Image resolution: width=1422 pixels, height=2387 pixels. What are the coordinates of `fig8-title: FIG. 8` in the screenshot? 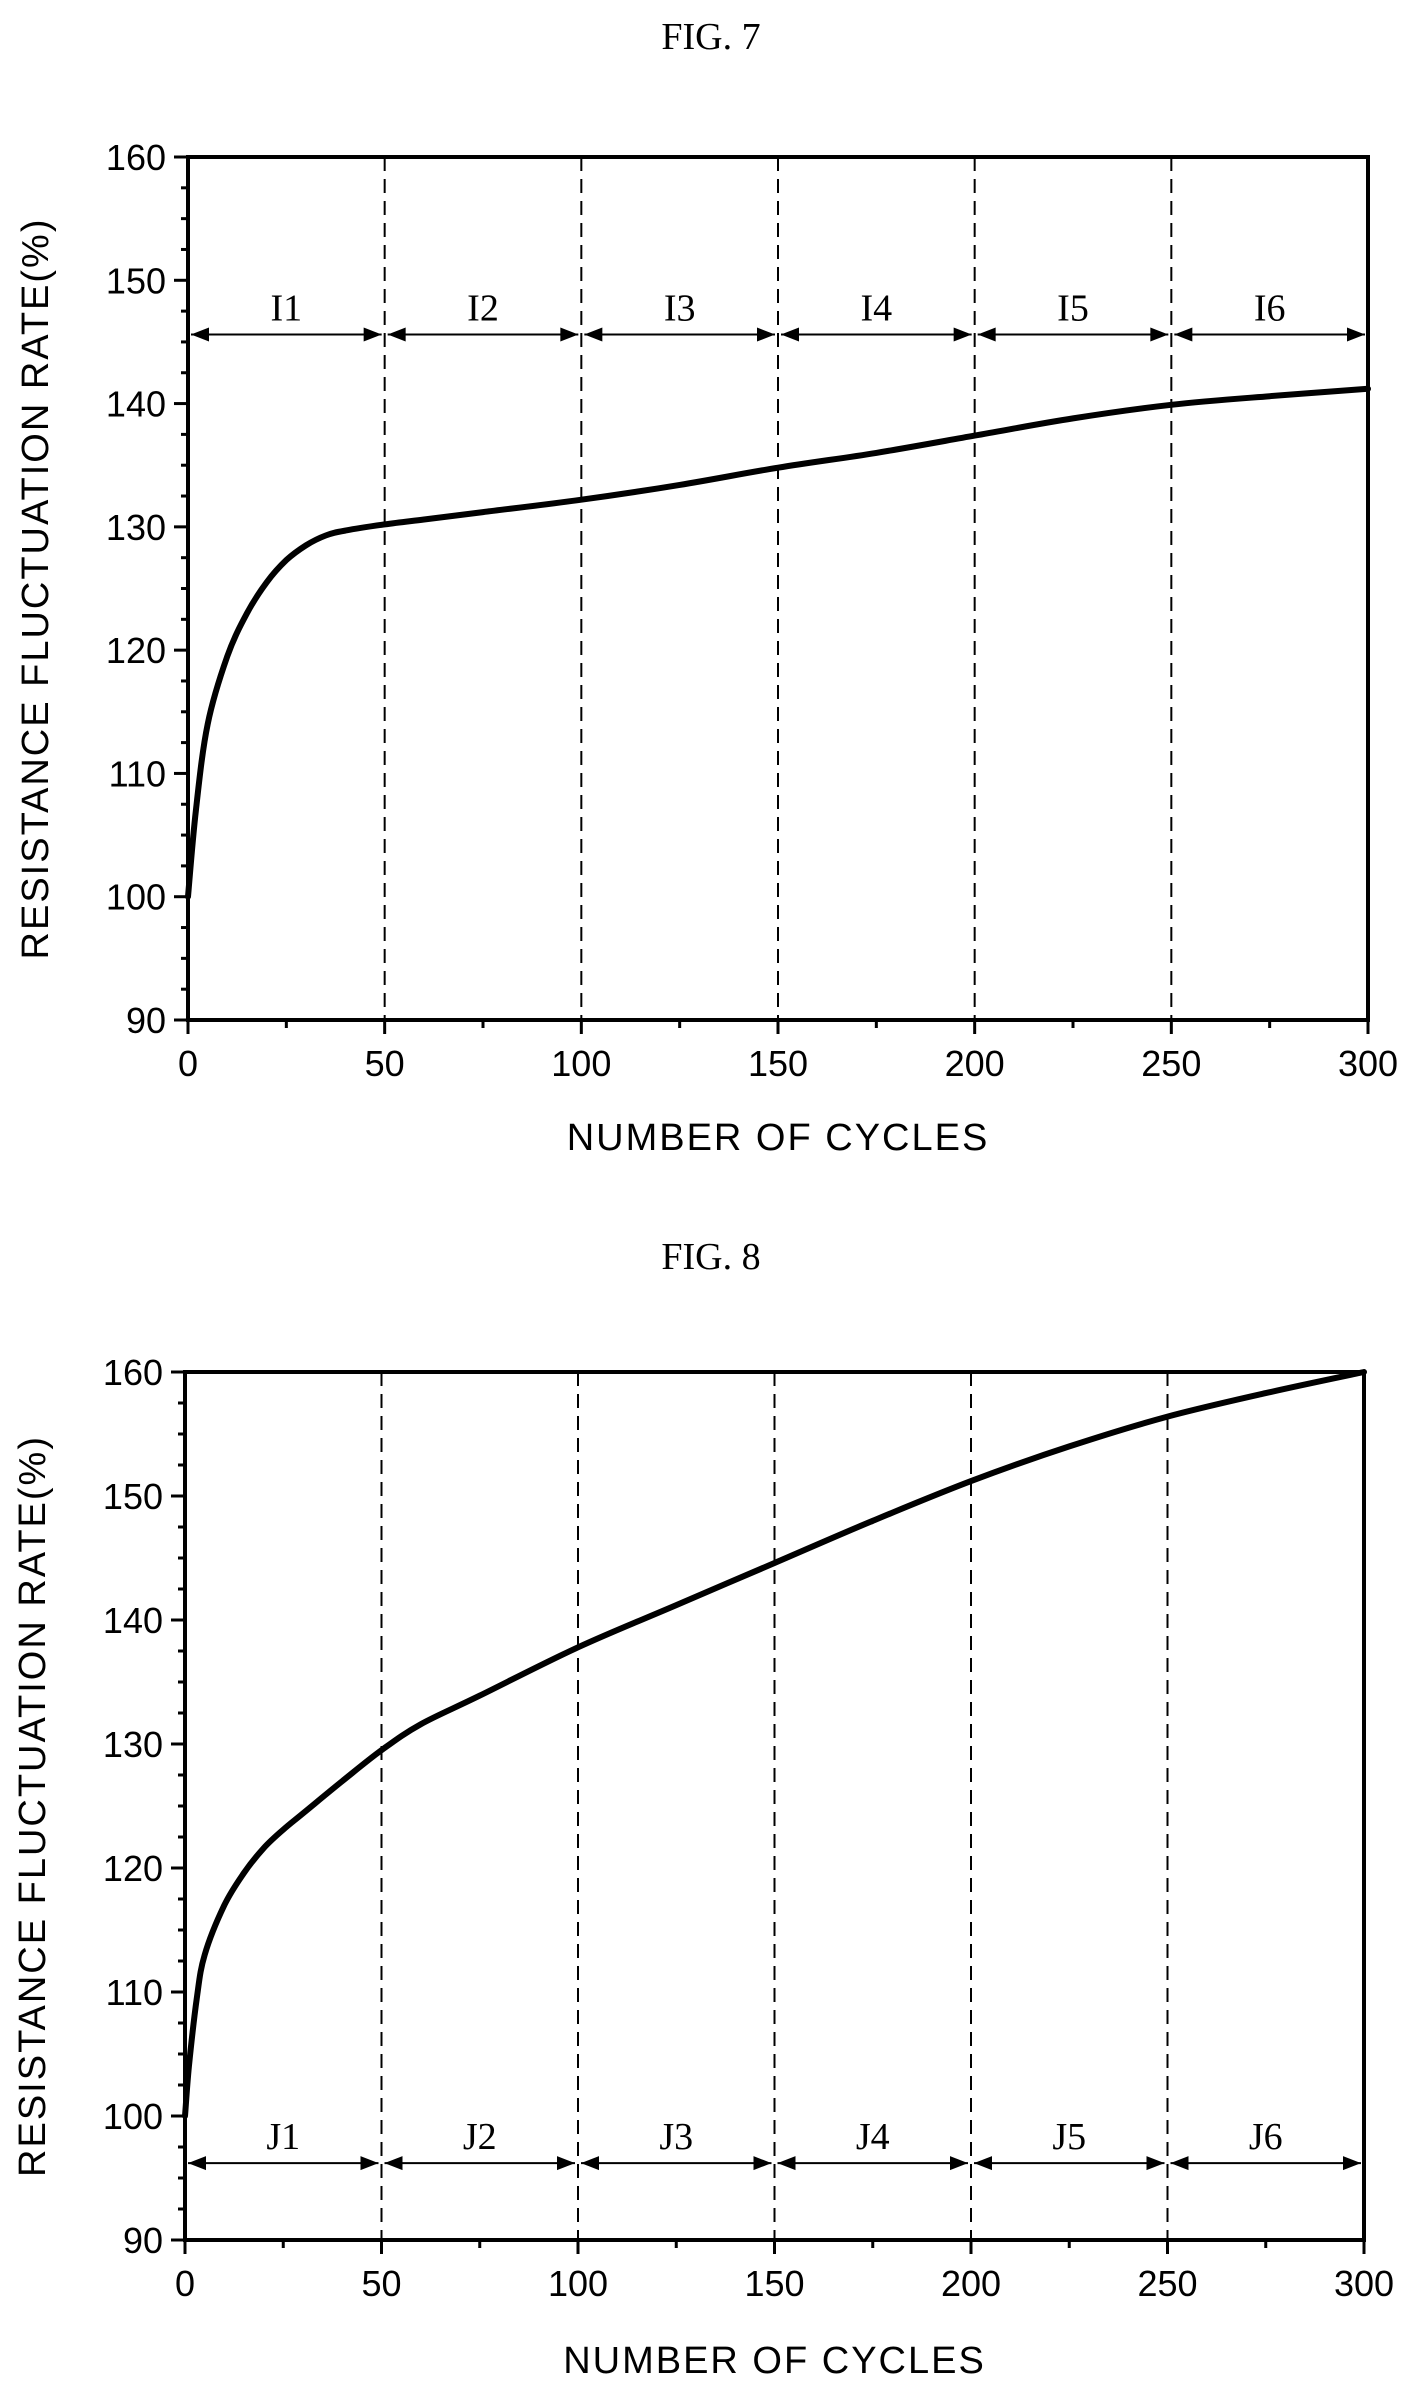 It's located at (711, 1257).